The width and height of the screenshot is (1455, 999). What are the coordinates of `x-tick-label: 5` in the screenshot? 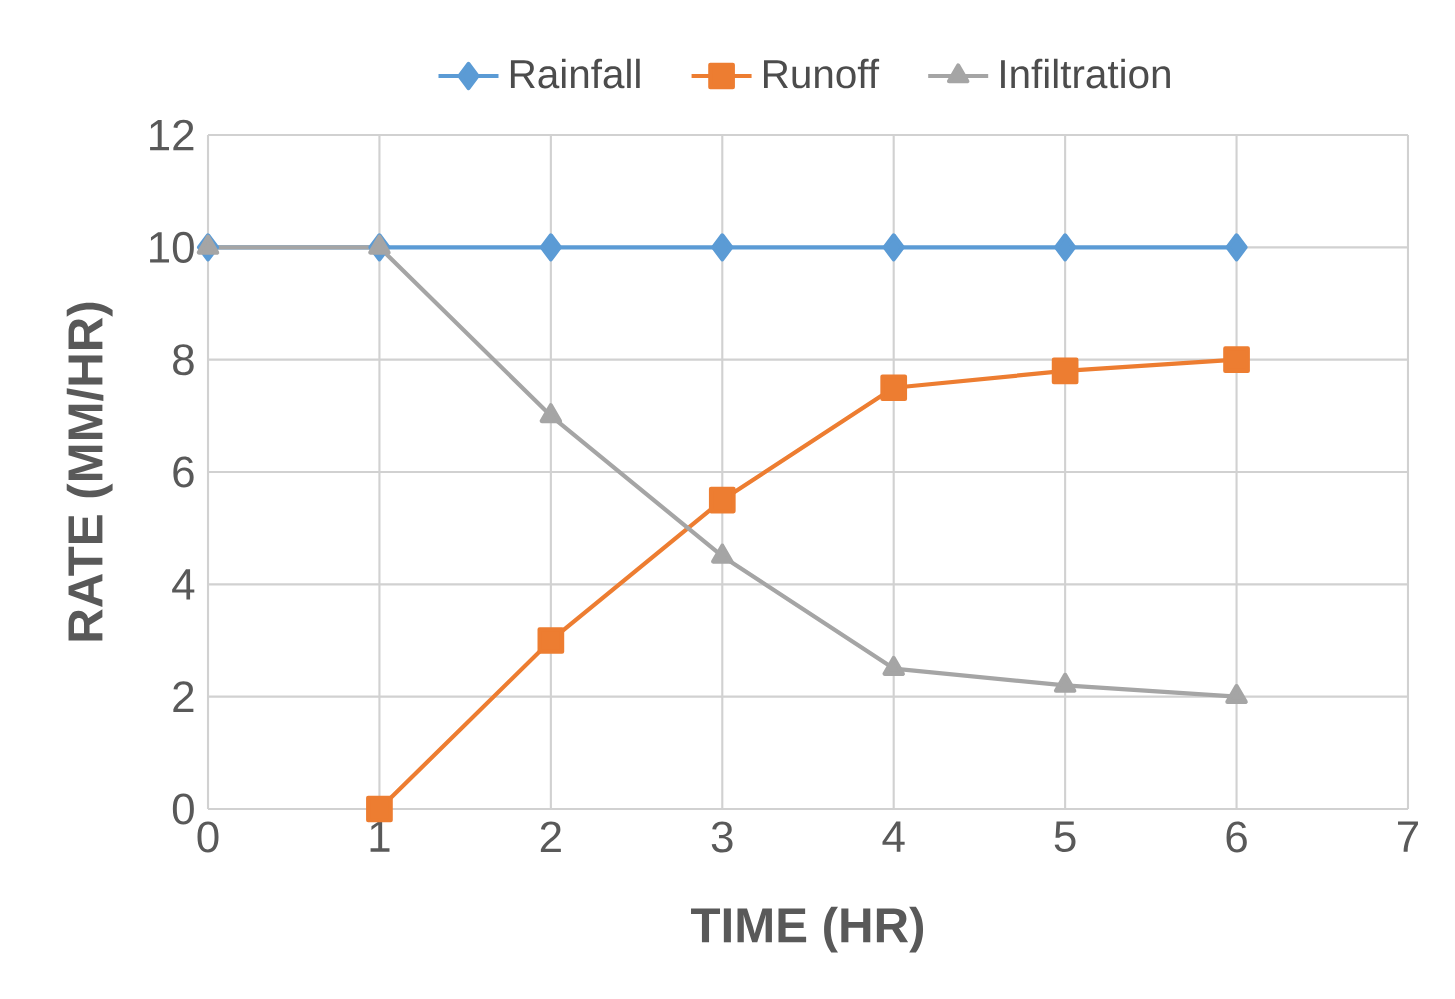 It's located at (1065, 837).